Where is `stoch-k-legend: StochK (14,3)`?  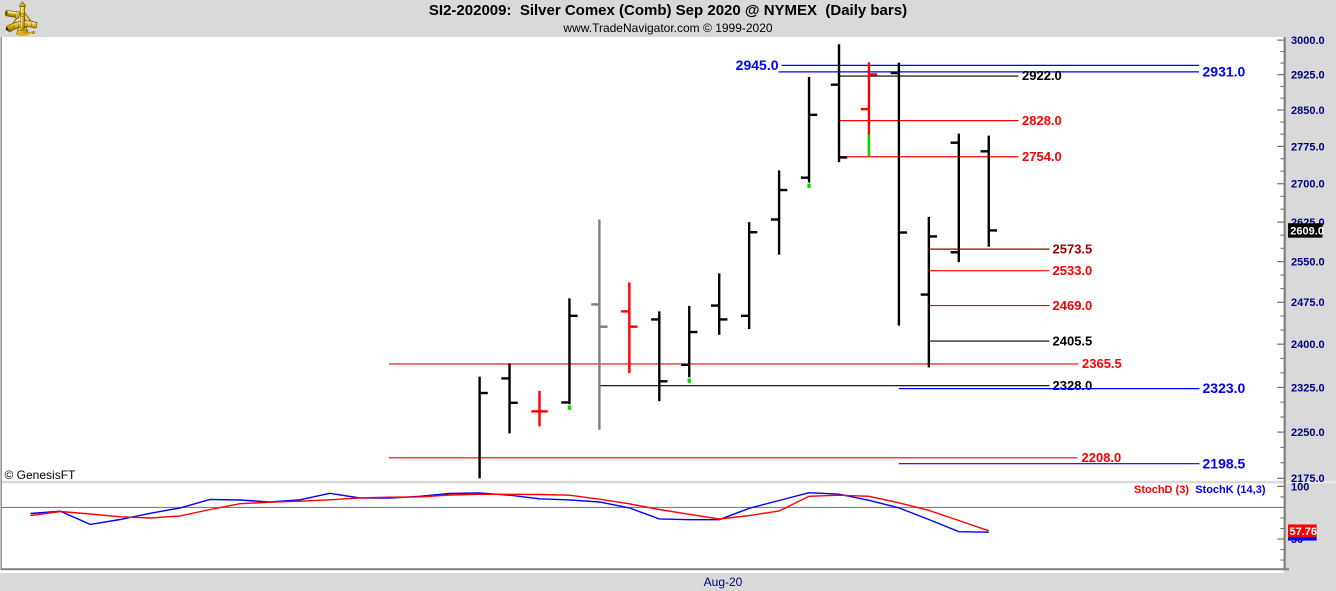
stoch-k-legend: StochK (14,3) is located at coordinates (1230, 490).